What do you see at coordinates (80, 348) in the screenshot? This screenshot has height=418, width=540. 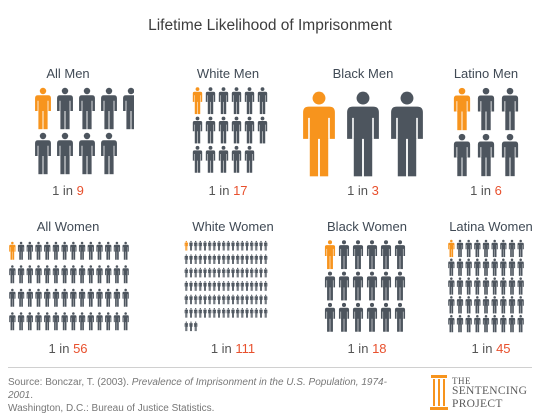 I see `ratio-value: 56` at bounding box center [80, 348].